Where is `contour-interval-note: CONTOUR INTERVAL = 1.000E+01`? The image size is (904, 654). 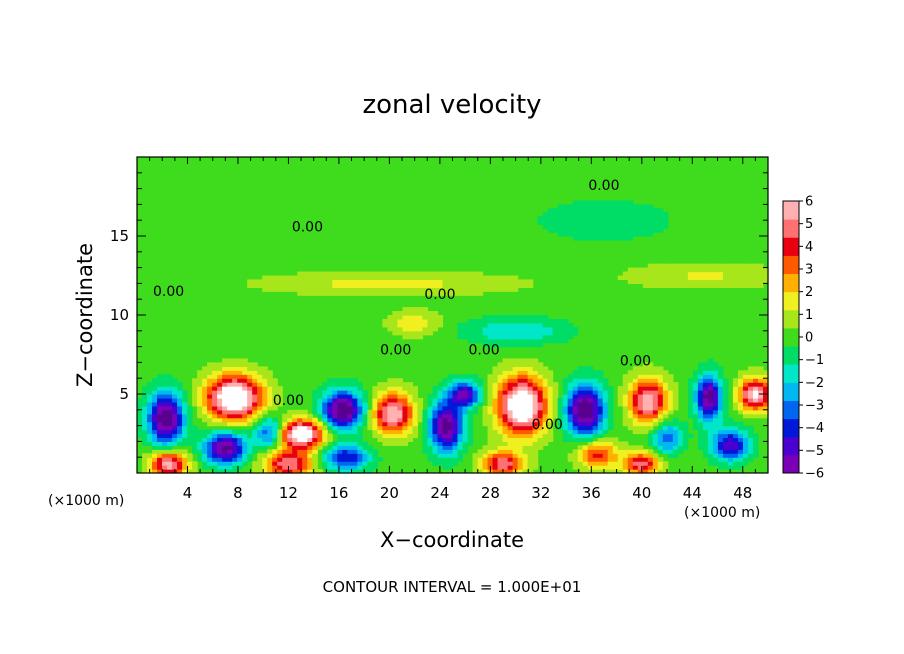
contour-interval-note: CONTOUR INTERVAL = 1.000E+01 is located at coordinates (452, 587).